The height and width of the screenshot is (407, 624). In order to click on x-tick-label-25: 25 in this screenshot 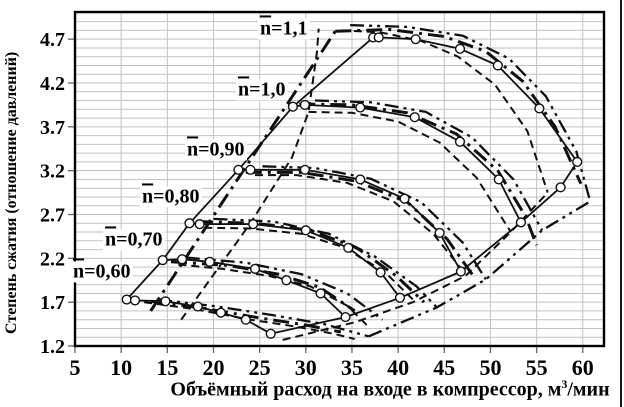, I will do `click(260, 367)`.